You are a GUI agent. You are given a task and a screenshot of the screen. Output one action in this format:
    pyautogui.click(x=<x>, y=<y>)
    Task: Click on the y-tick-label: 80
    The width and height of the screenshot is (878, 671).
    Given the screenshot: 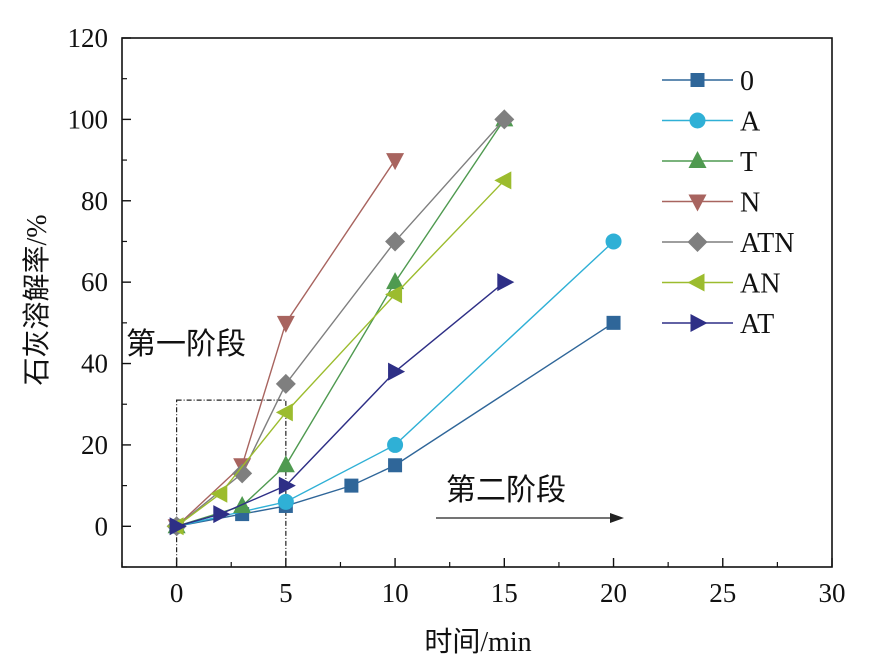 What is the action you would take?
    pyautogui.click(x=94, y=201)
    